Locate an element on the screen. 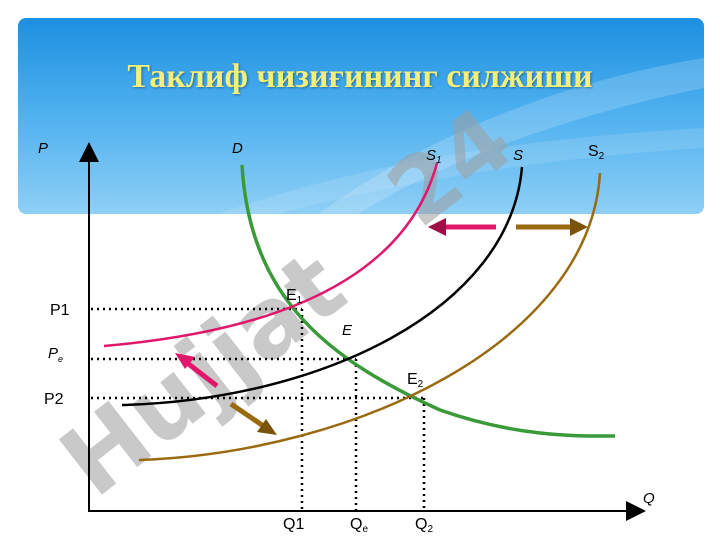 The height and width of the screenshot is (540, 720). supply-left-label: S1 is located at coordinates (434, 156).